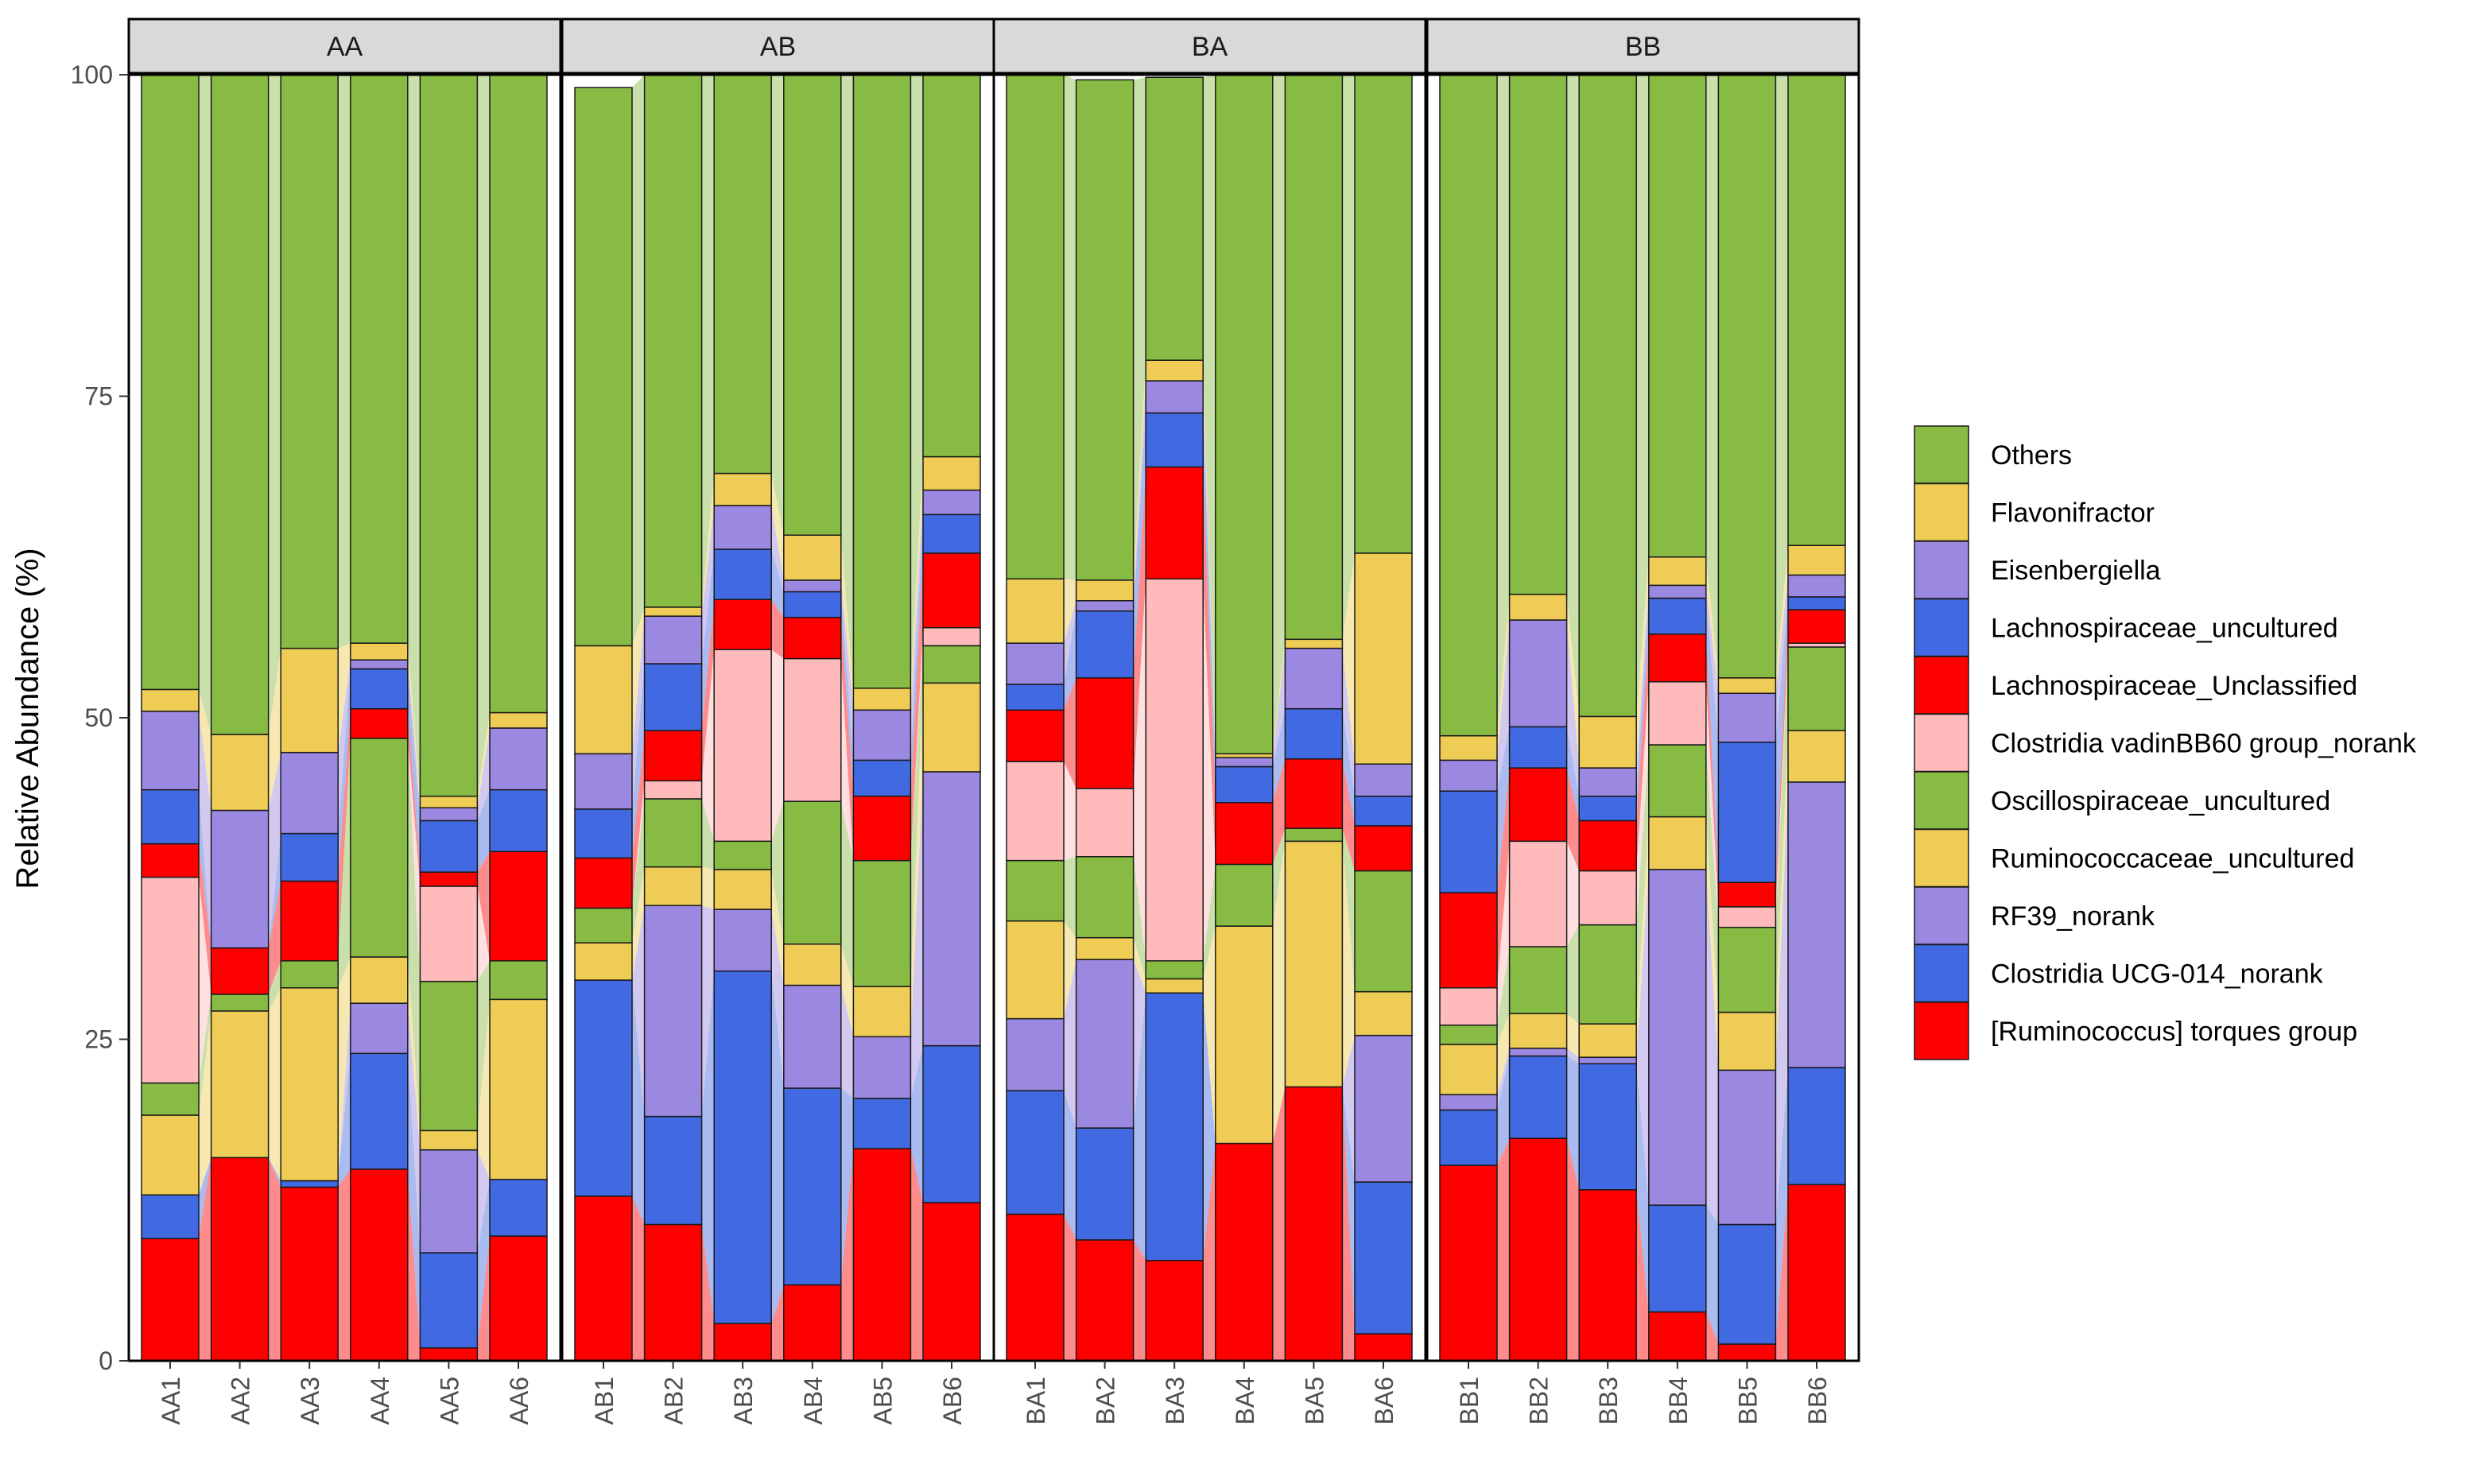 This screenshot has height=1484, width=2471. What do you see at coordinates (98, 717) in the screenshot?
I see `y-tick-label: 50` at bounding box center [98, 717].